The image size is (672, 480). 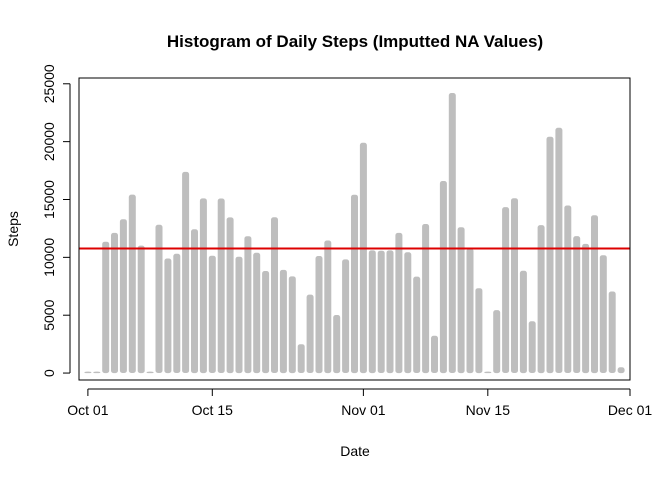 I want to click on x-tick-label: Oct 01, so click(x=87, y=410).